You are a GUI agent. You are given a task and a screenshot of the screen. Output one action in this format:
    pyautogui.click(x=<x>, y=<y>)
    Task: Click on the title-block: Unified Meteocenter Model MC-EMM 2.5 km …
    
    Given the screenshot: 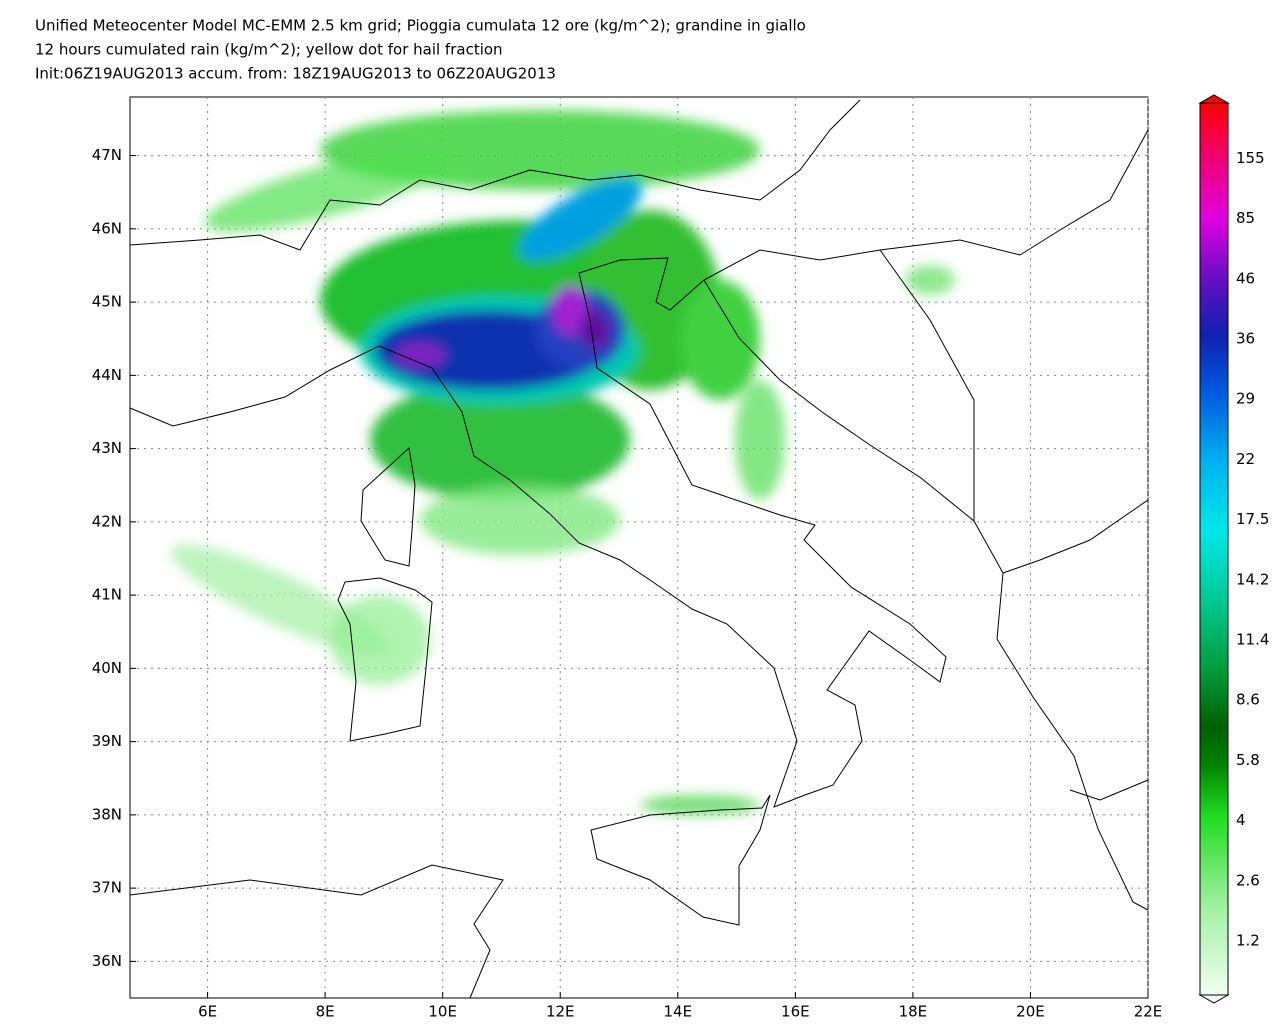 What is the action you would take?
    pyautogui.click(x=420, y=50)
    